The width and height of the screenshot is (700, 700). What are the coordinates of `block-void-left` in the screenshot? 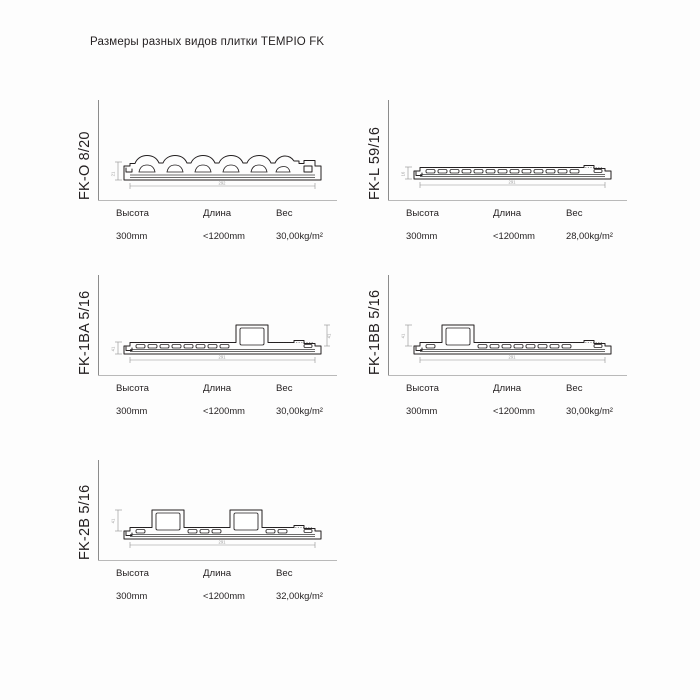 It's located at (168, 521).